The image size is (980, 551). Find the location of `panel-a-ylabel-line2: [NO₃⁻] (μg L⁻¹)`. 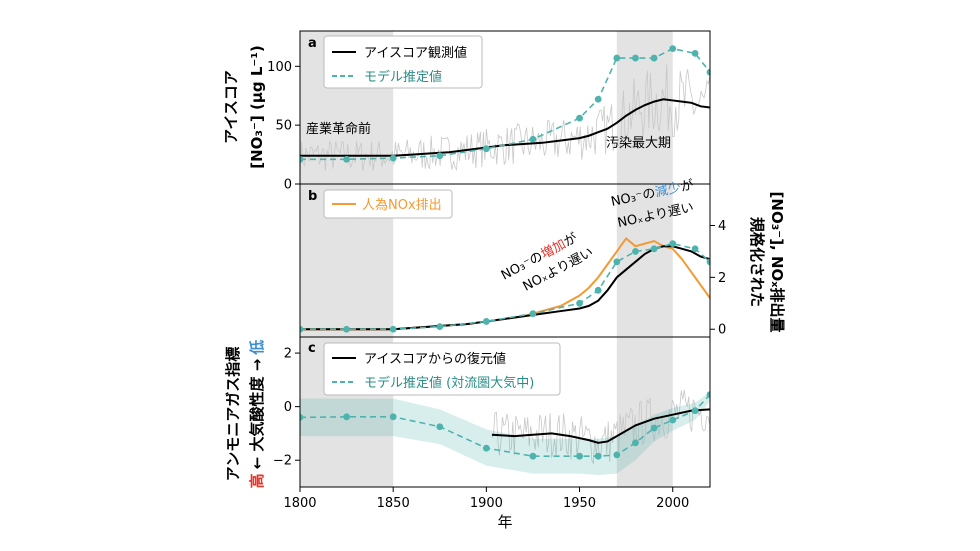

panel-a-ylabel-line2: [NO₃⁻] (μg L⁻¹) is located at coordinates (257, 106).